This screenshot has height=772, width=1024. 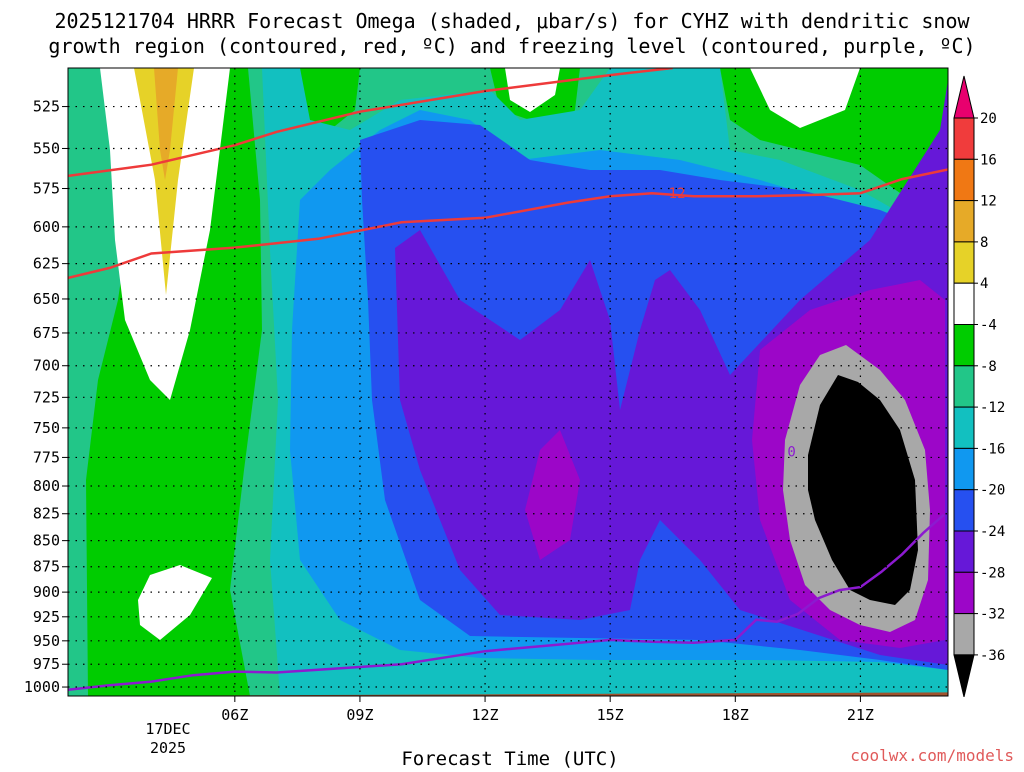 I want to click on terrain, so click(x=508, y=694).